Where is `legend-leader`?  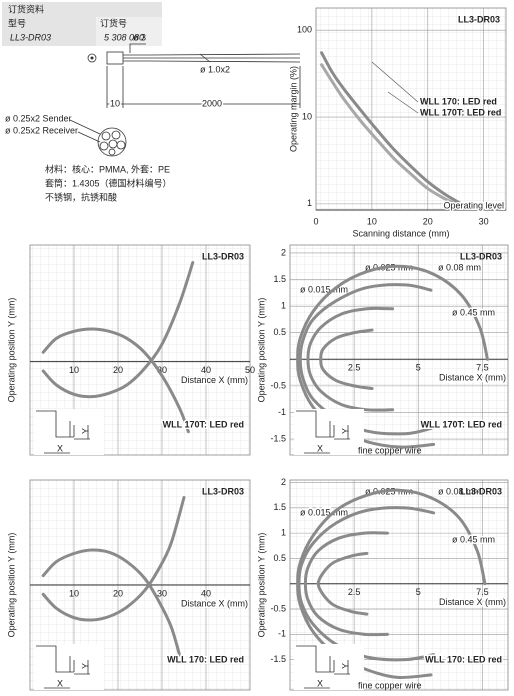 legend-leader is located at coordinates (395, 82).